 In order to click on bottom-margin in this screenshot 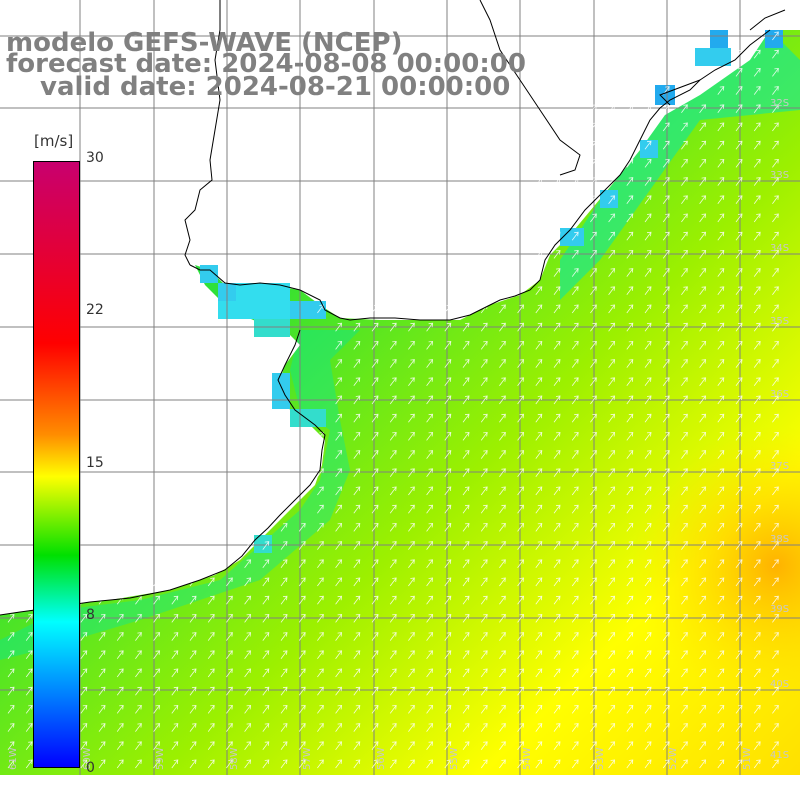, I will do `click(400, 787)`.